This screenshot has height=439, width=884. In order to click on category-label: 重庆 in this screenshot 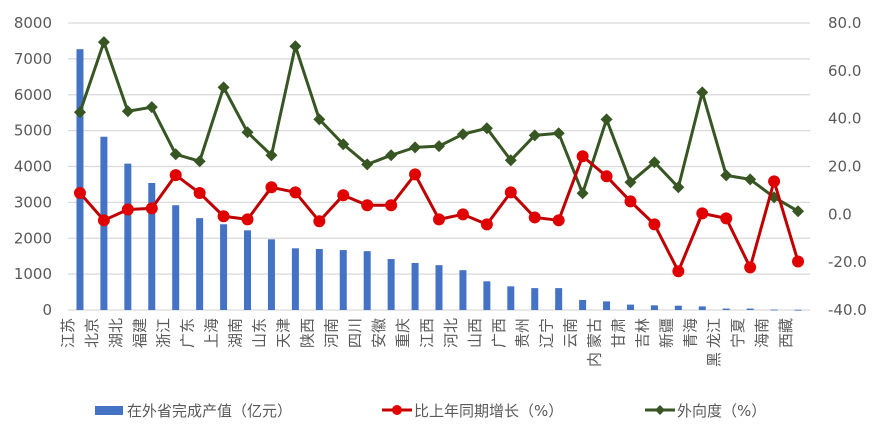, I will do `click(403, 333)`.